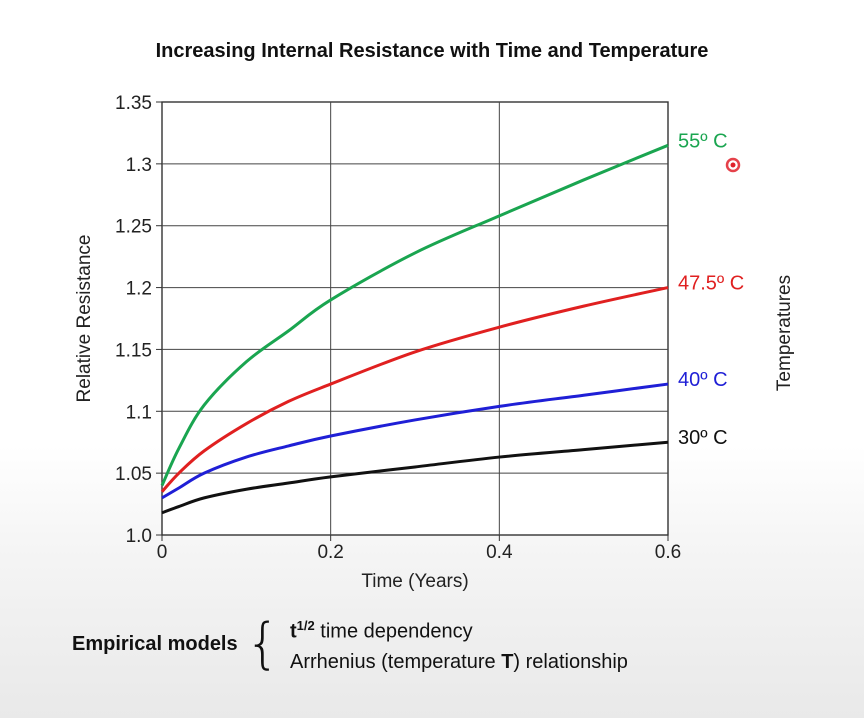  I want to click on y-tick-label: 1.3, so click(139, 165).